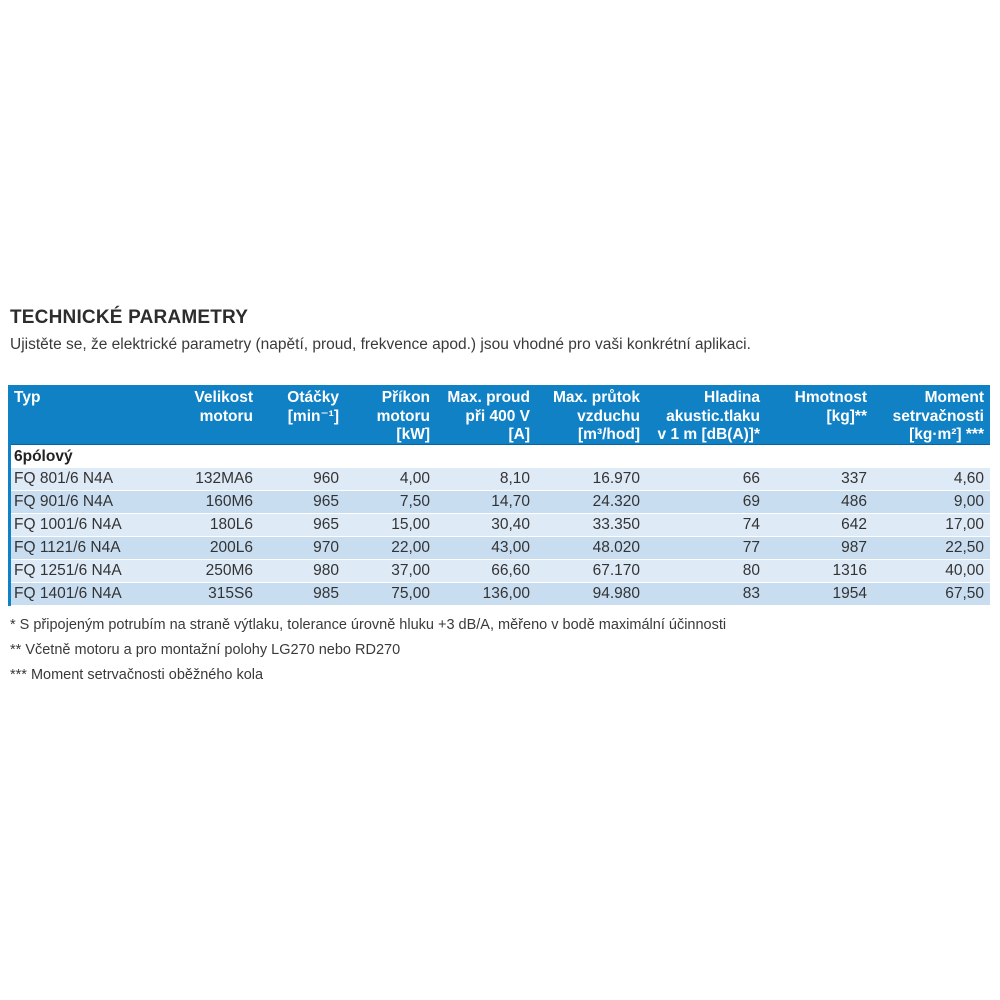  Describe the element at coordinates (326, 478) in the screenshot. I see `cell-otacky: 960` at that location.